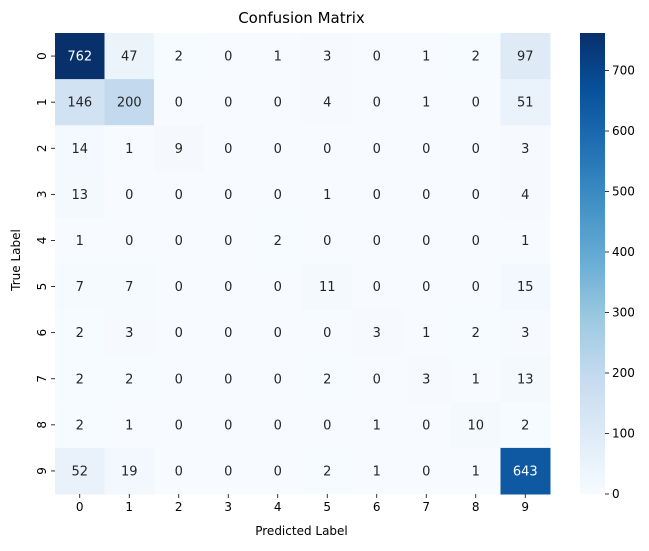 This screenshot has width=649, height=551. I want to click on x-tick-label-6: 6, so click(377, 507).